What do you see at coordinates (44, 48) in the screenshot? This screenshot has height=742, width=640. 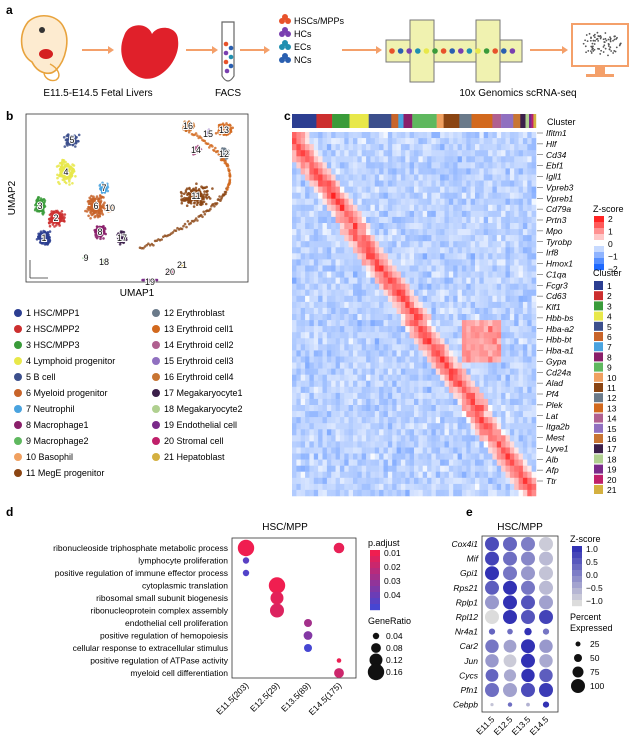 I see `embryo-icon` at bounding box center [44, 48].